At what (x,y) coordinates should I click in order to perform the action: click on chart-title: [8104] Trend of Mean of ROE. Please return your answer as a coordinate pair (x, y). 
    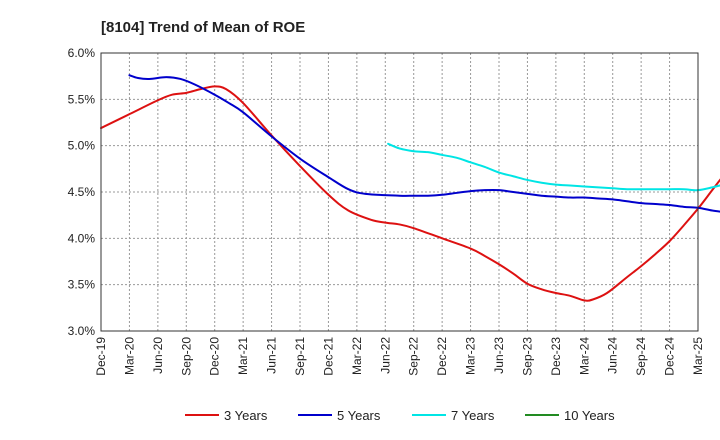
    Looking at the image, I should click on (203, 27).